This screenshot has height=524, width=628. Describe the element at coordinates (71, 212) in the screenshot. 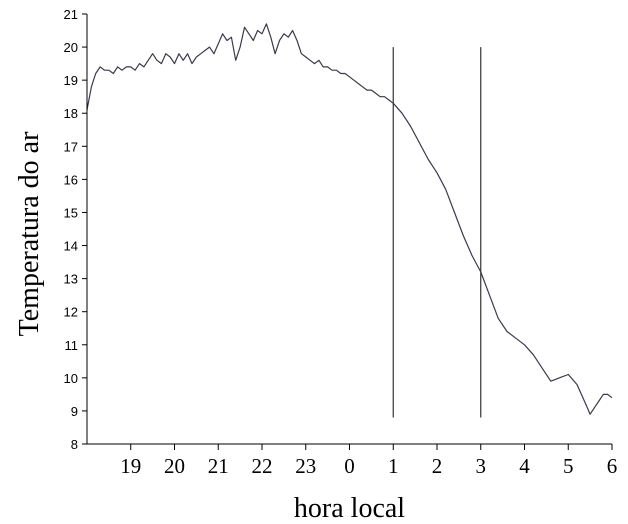

I see `y-tick-label: 15` at that location.